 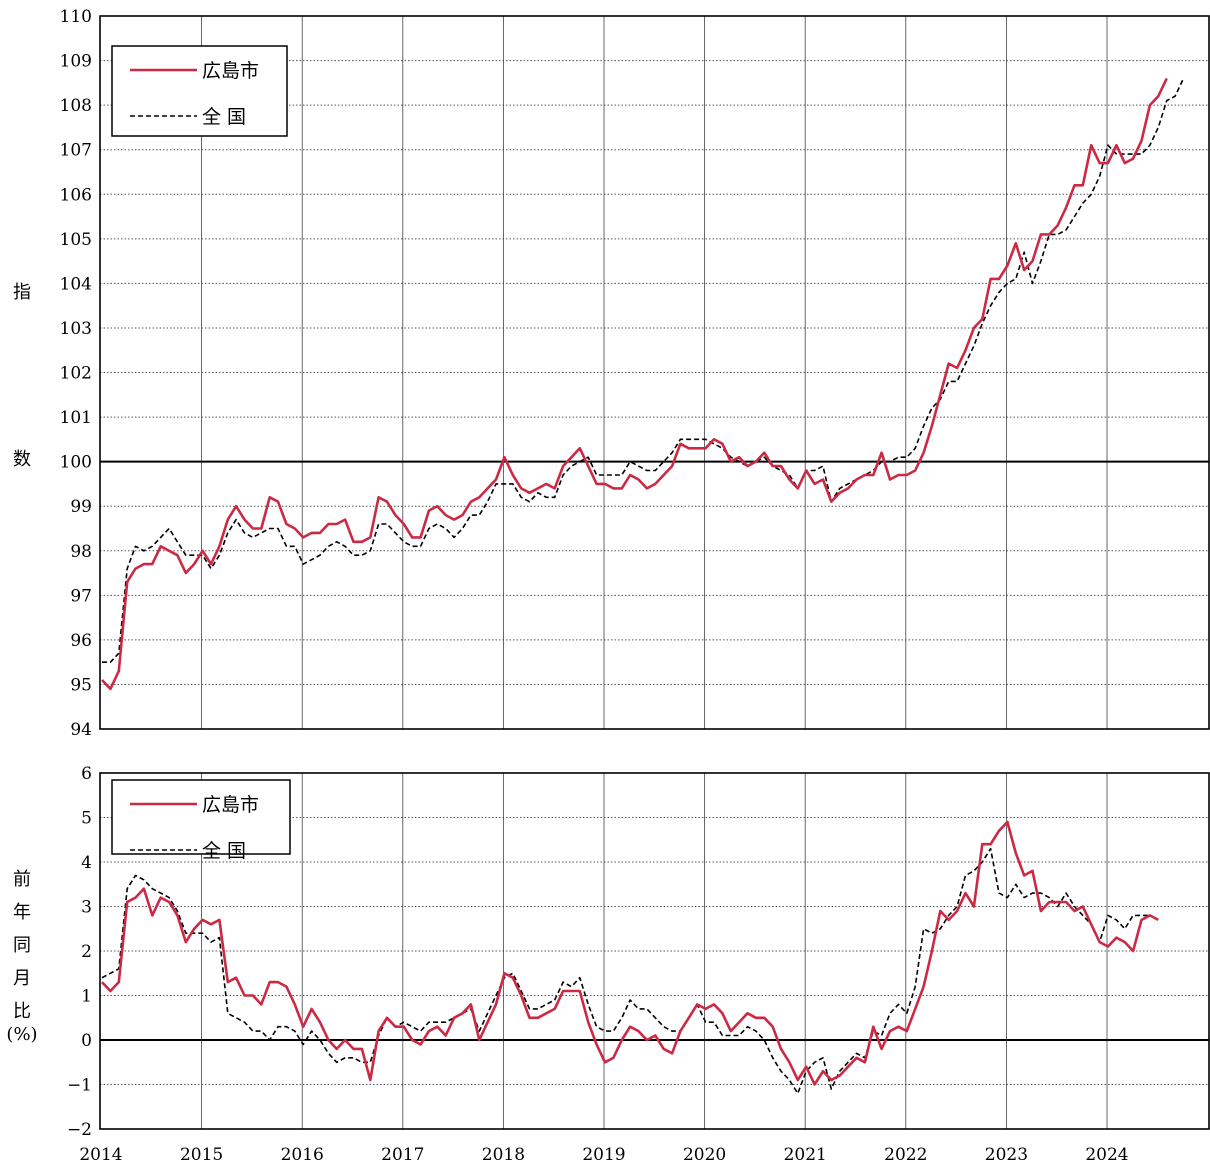 I want to click on index-y-tick-label: 101, so click(x=76, y=418).